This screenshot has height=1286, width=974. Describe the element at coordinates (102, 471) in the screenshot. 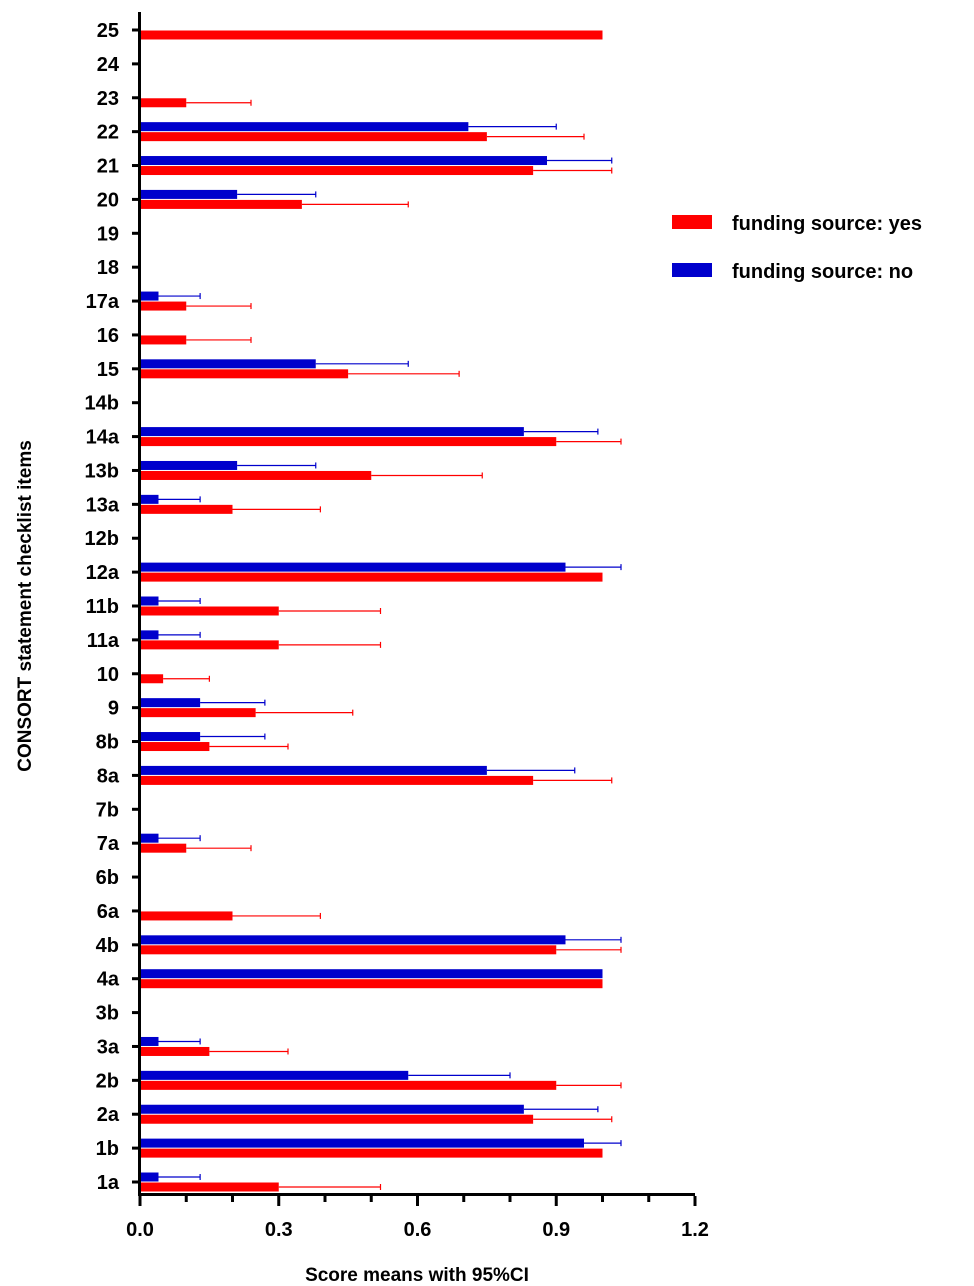

I see `y-tick-label: 13b` at that location.